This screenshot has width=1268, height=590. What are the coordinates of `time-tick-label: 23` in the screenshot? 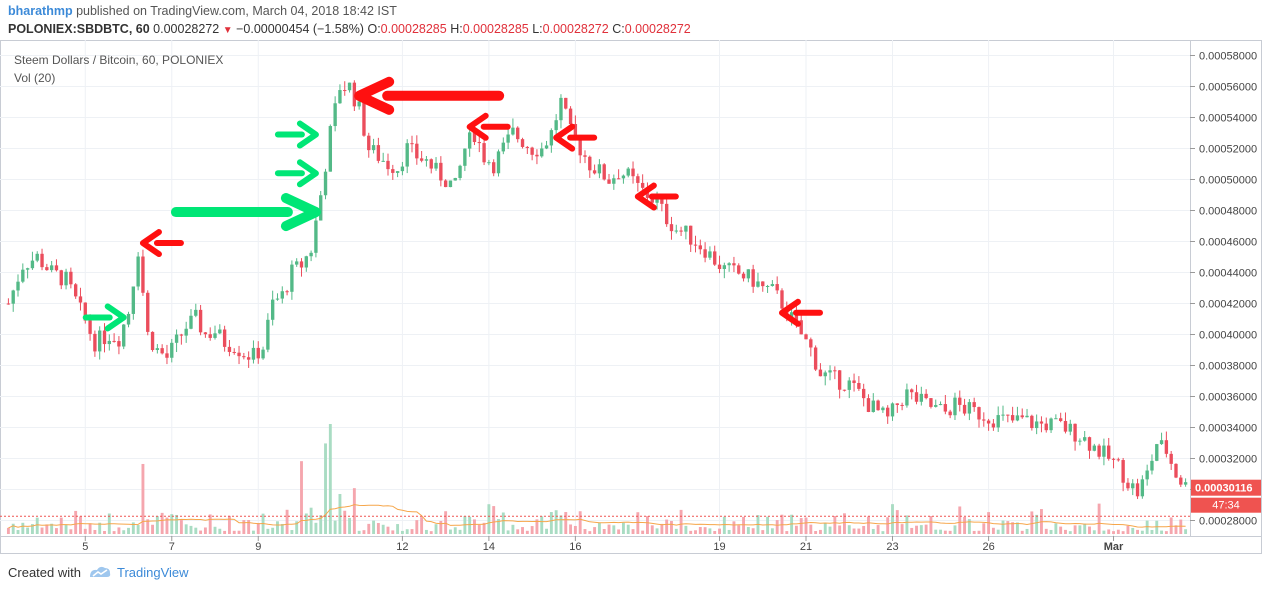 It's located at (892, 547).